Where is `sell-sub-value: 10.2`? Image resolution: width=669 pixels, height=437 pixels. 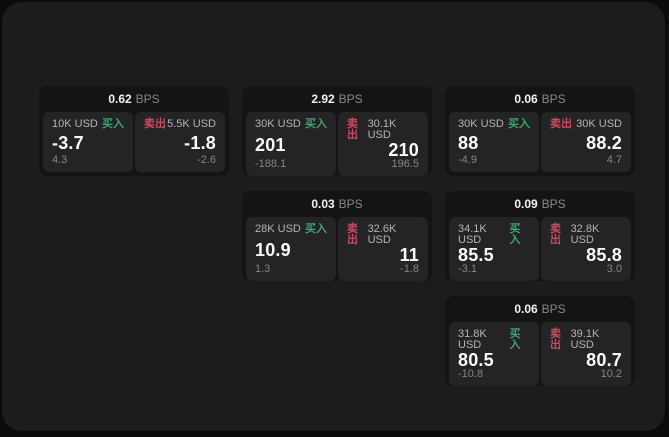 sell-sub-value: 10.2 is located at coordinates (611, 374).